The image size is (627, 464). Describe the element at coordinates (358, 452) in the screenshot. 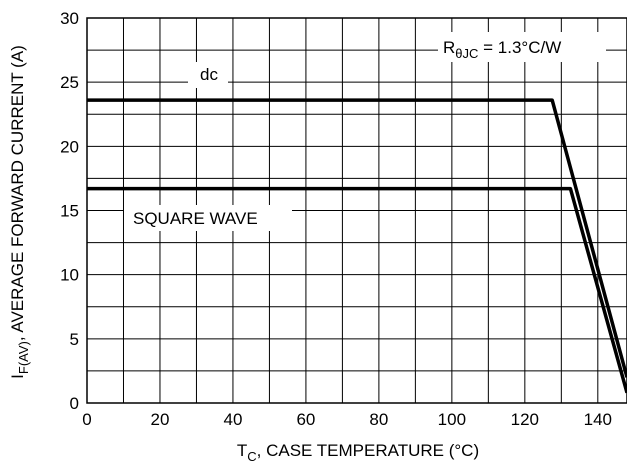

I see `x-axis-title: TC, CASE TEMPERATURE (°C)` at that location.